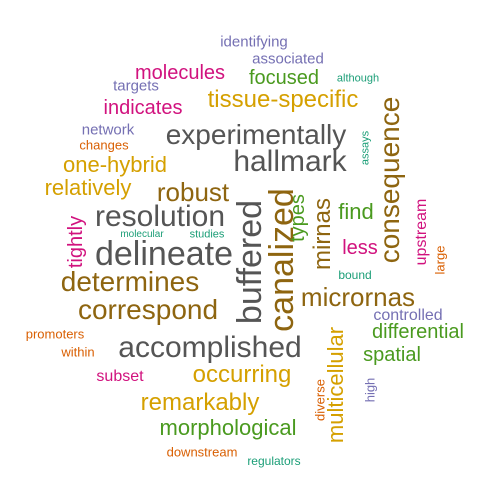 This screenshot has width=500, height=500. What do you see at coordinates (200, 402) in the screenshot?
I see `word-remarkably: remarkably` at bounding box center [200, 402].